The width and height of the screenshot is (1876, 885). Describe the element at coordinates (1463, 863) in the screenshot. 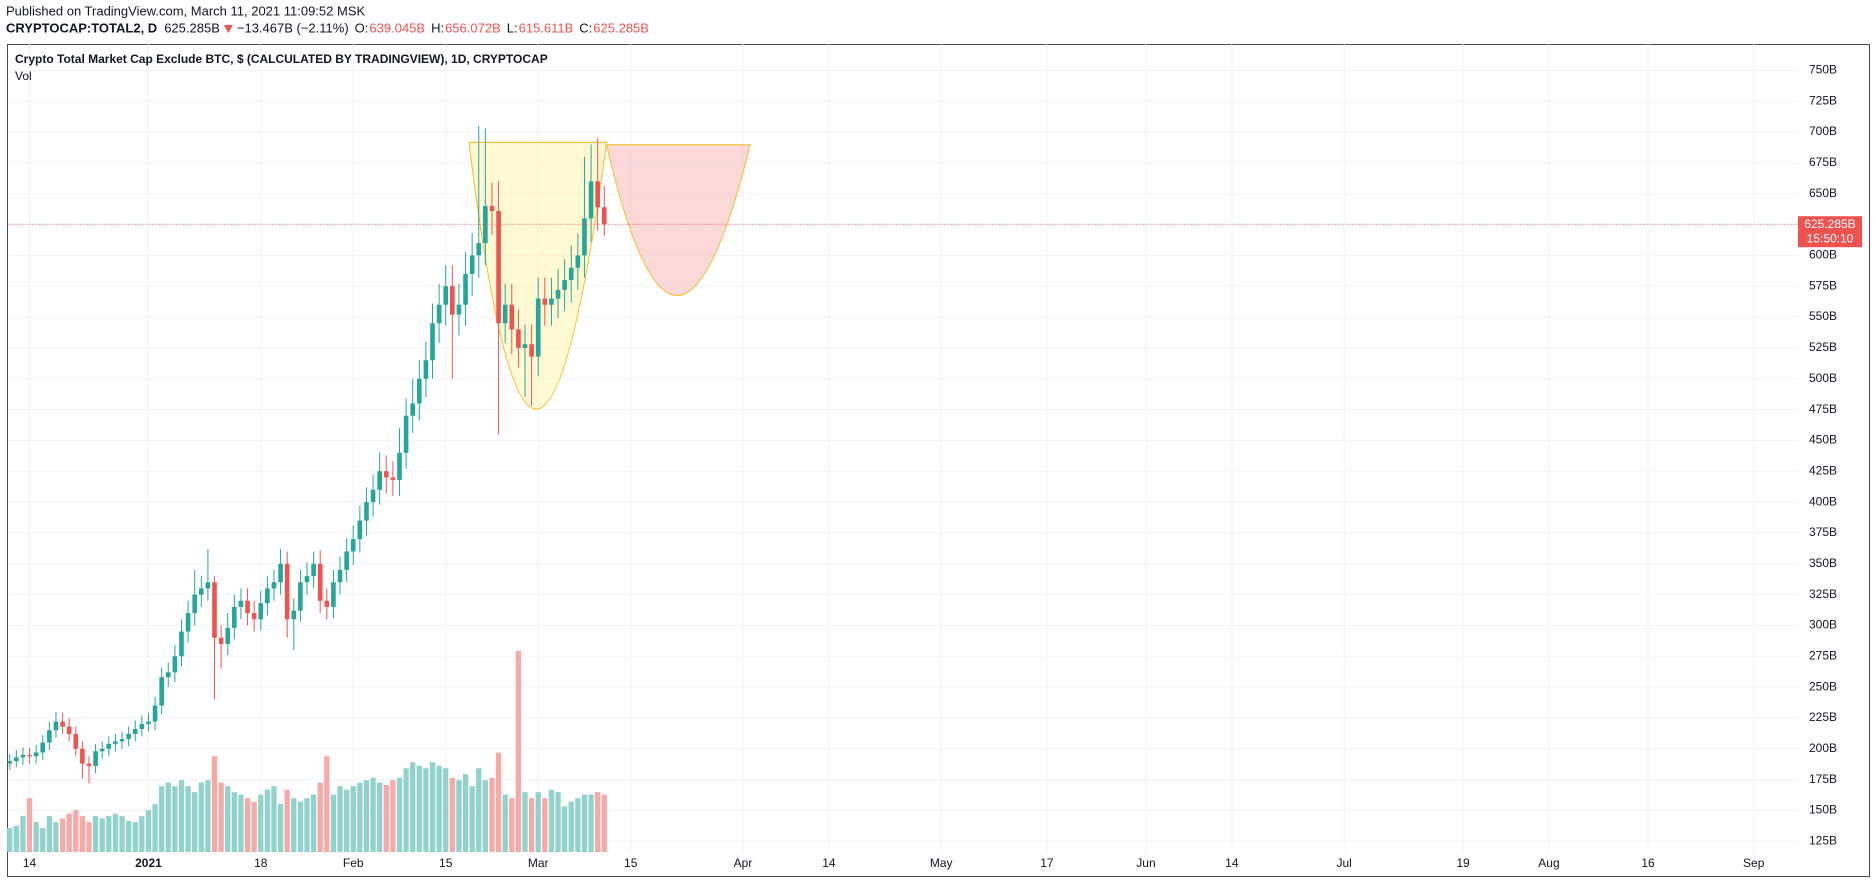

I see `x-tick-label: 19` at that location.